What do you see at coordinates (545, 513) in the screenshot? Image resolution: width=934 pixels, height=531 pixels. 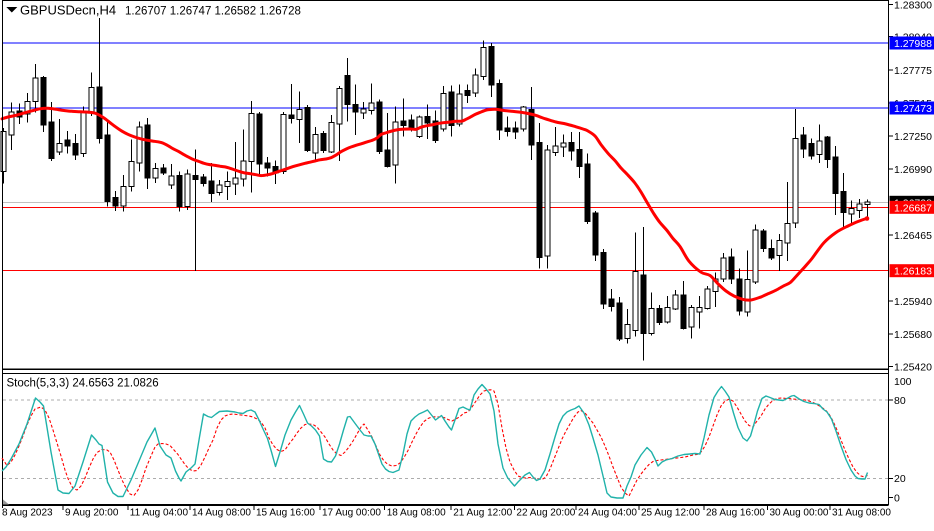 I see `svg-text: 22 Aug 20:00` at bounding box center [545, 513].